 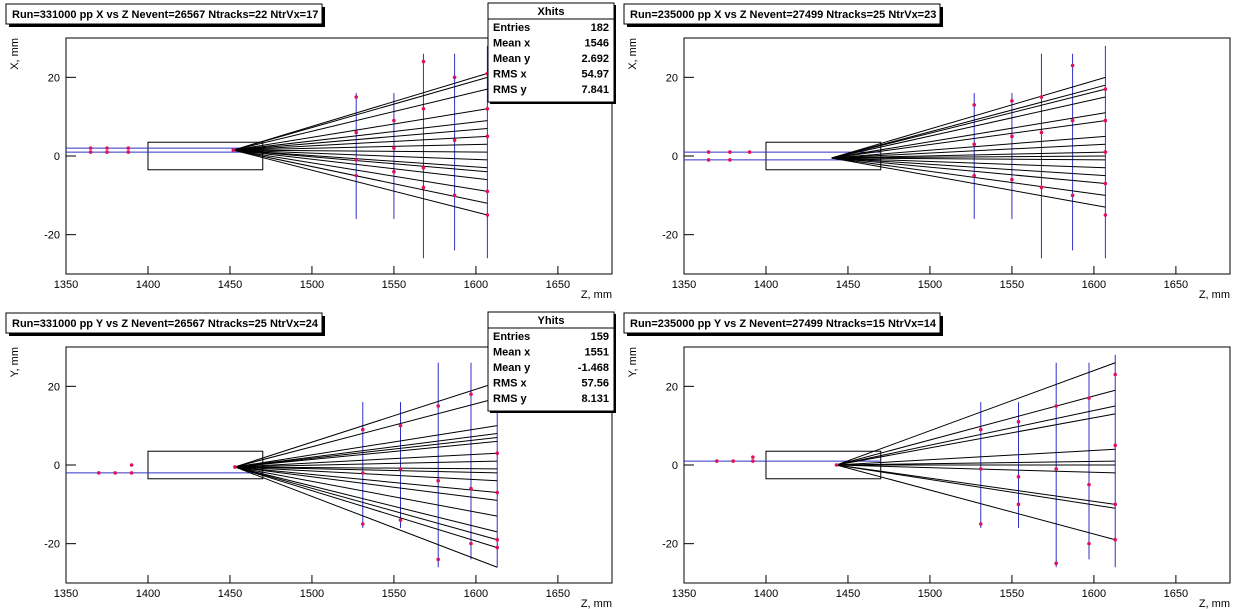 What do you see at coordinates (597, 353) in the screenshot?
I see `stats-value: 1551` at bounding box center [597, 353].